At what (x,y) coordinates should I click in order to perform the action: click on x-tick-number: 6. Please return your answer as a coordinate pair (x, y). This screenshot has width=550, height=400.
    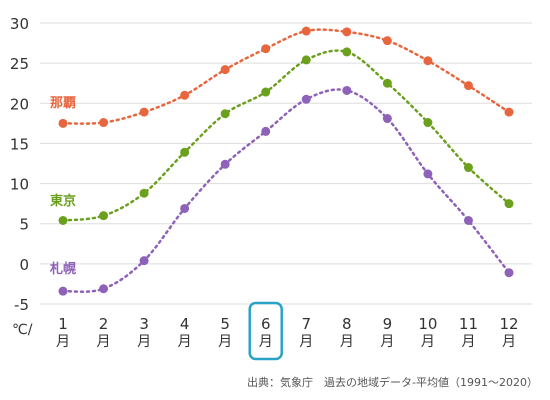
    Looking at the image, I should click on (266, 324).